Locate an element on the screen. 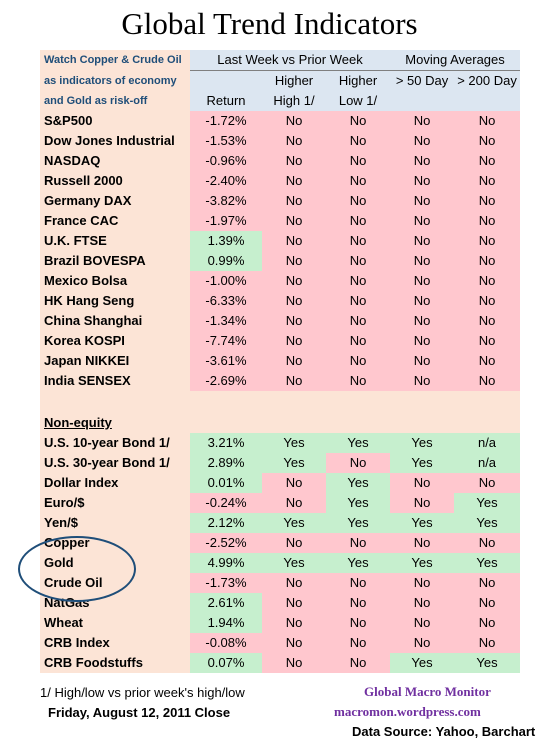  table-row: Copper -2.52% No No No No is located at coordinates (280, 543).